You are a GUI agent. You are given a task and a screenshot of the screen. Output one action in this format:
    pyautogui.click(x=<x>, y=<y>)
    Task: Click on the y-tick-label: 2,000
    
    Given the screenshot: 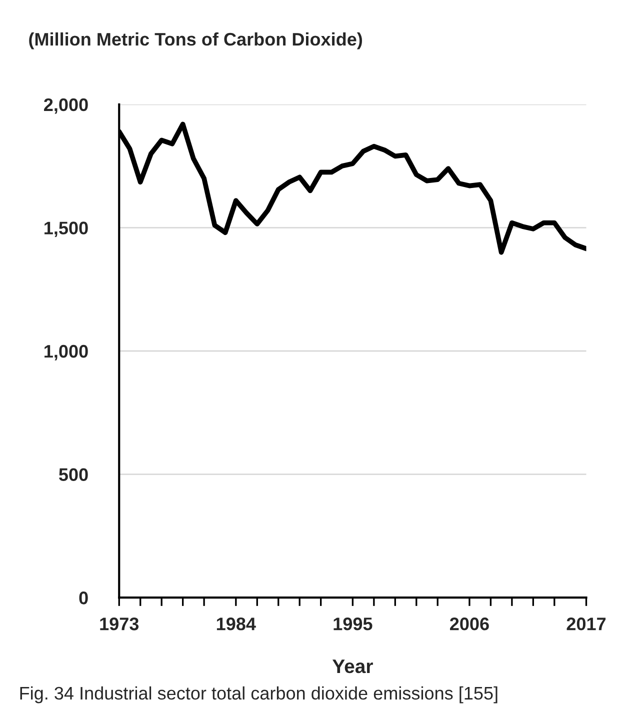 What is the action you would take?
    pyautogui.click(x=66, y=106)
    